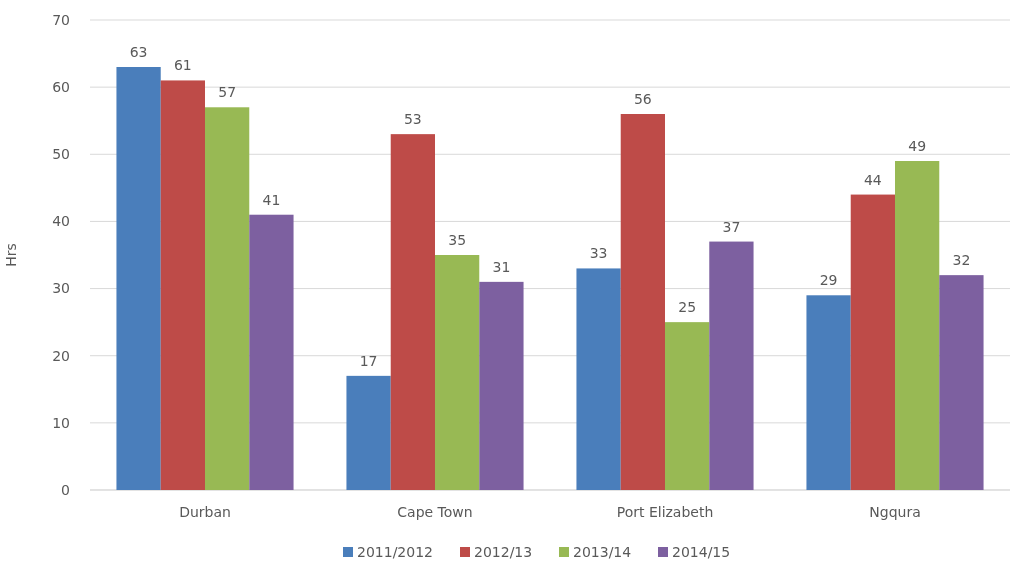  What do you see at coordinates (395, 551) in the screenshot?
I see `legend-label: 2011/2012` at bounding box center [395, 551].